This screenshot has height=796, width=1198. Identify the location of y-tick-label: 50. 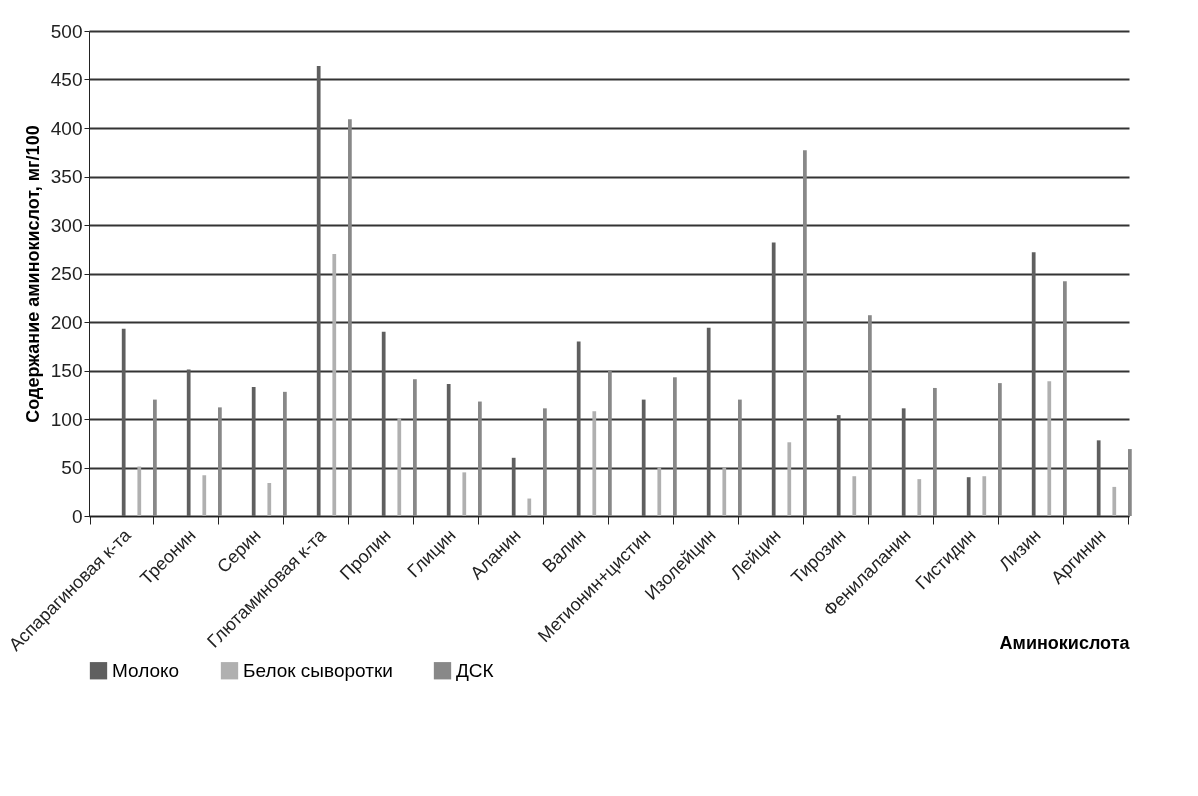
(72, 467).